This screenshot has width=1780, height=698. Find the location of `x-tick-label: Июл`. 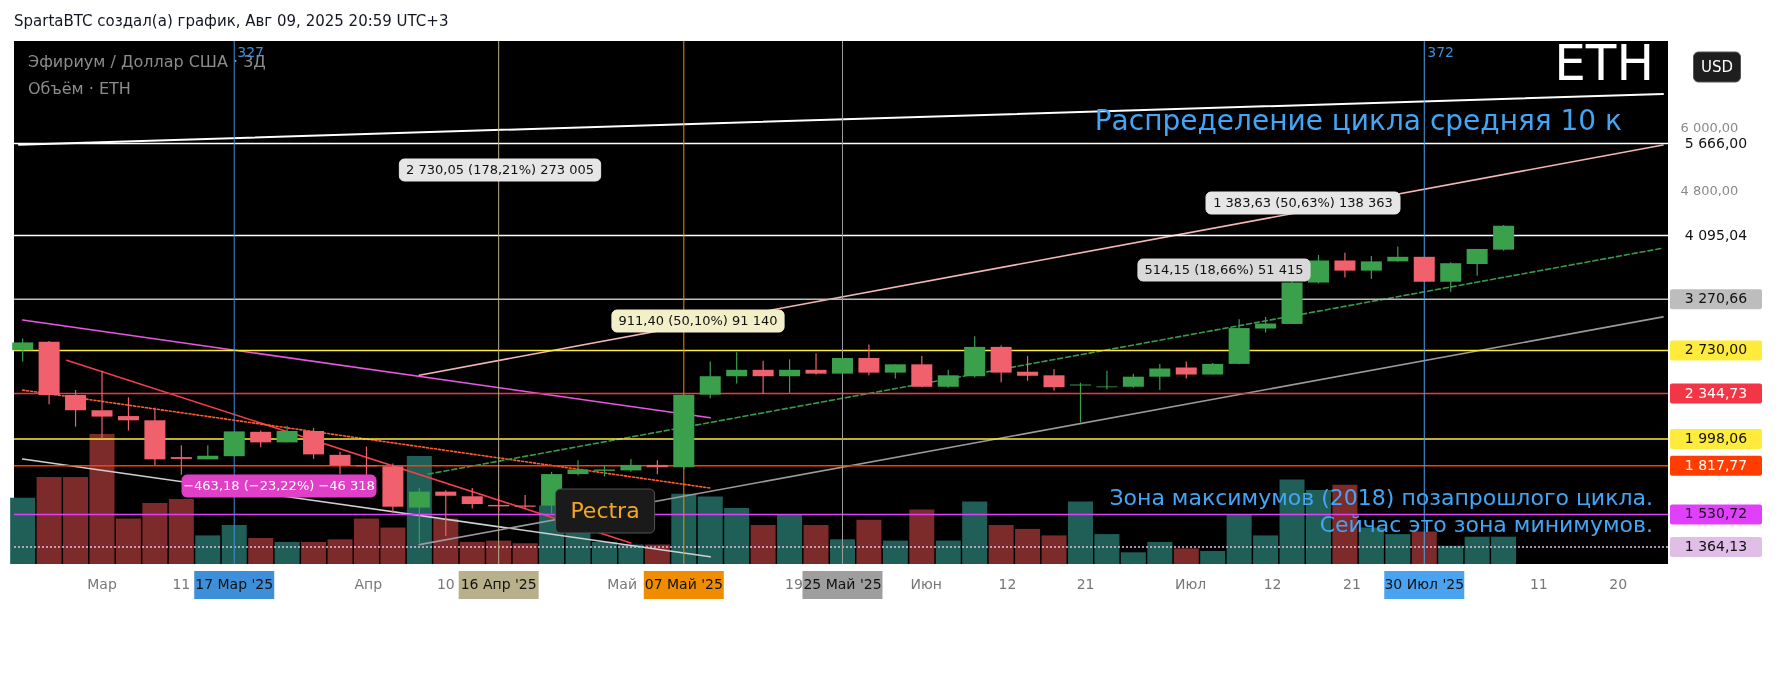

x-tick-label: Июл is located at coordinates (1191, 584).